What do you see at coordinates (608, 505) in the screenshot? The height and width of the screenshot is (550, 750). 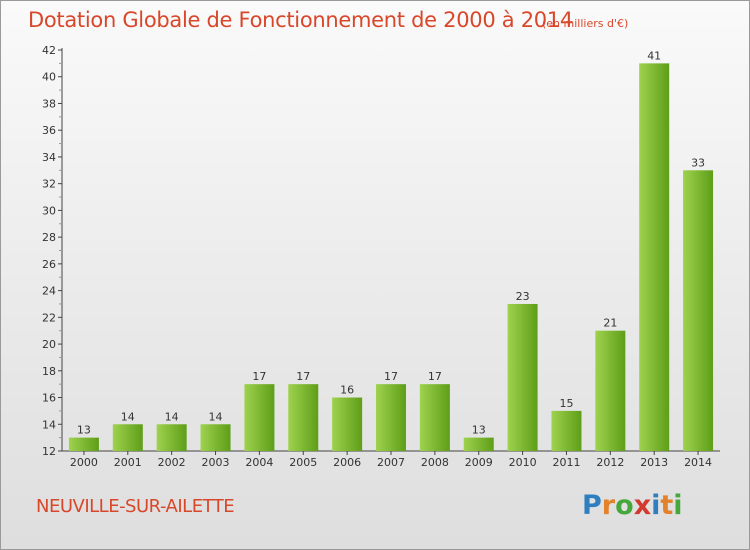 I see `logo-letter: r` at bounding box center [608, 505].